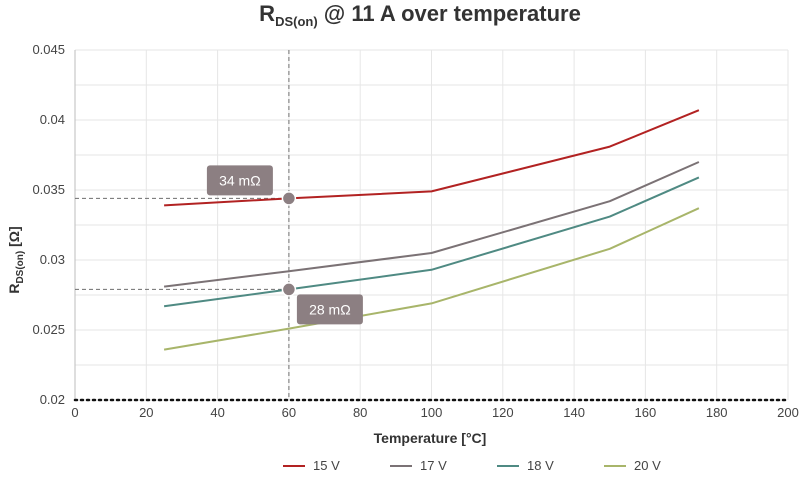  I want to click on legend-label: 15 V, so click(326, 465).